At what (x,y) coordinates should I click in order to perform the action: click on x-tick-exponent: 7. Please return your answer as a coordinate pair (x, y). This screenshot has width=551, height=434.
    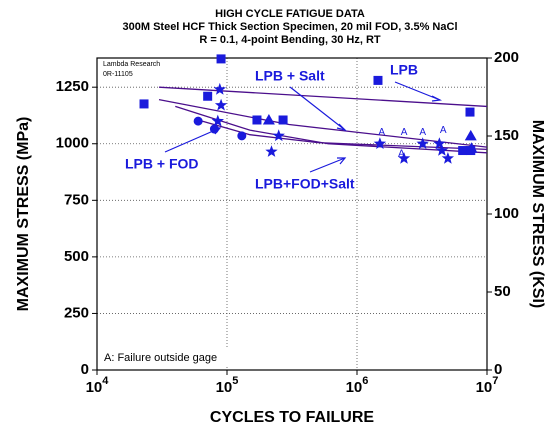
    Looking at the image, I should click on (495, 381).